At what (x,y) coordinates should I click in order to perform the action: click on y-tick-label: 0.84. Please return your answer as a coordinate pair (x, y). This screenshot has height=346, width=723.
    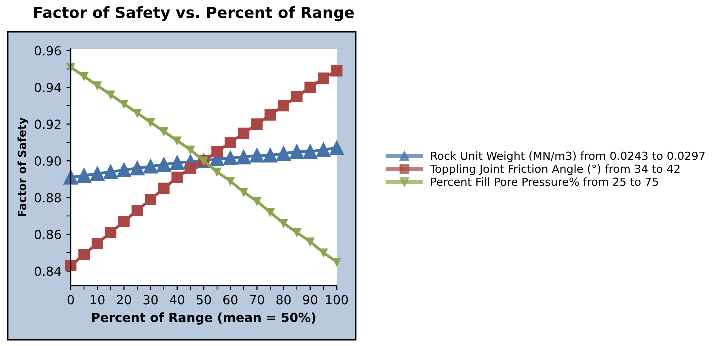
    Looking at the image, I should click on (48, 271).